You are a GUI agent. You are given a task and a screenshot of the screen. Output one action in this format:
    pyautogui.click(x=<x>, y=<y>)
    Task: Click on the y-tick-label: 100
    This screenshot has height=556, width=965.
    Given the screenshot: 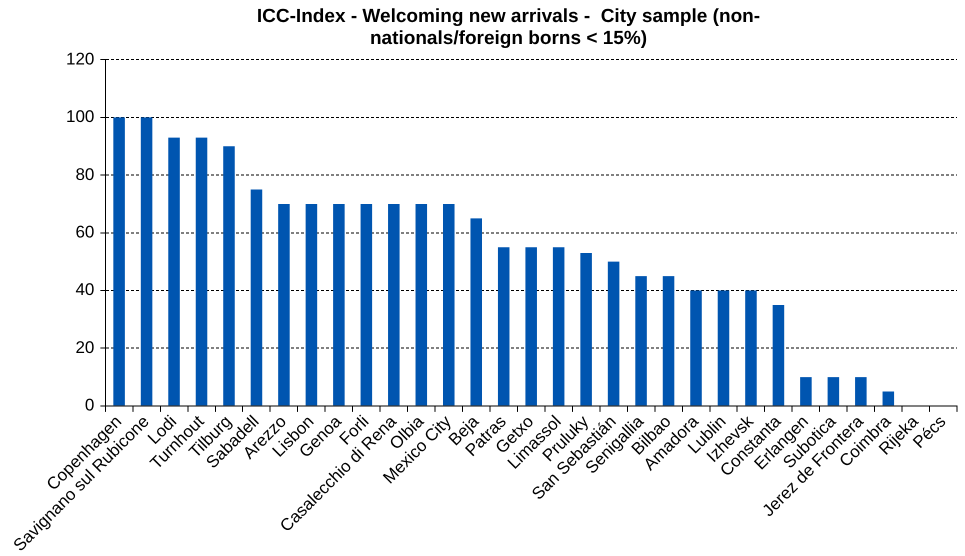 What is the action you would take?
    pyautogui.click(x=80, y=116)
    